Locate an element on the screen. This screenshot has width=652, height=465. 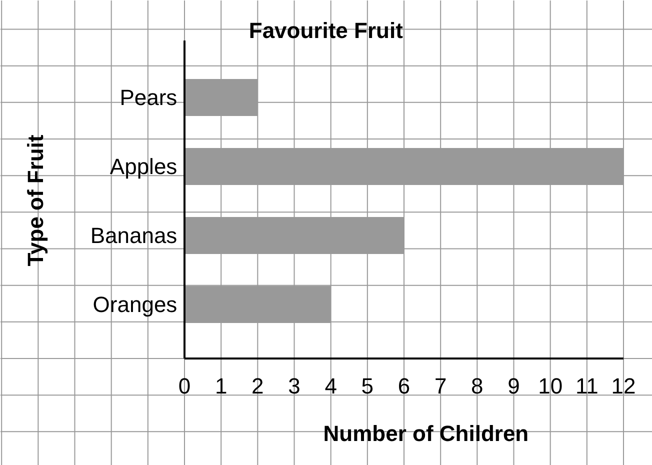
y-tick-label: Pears is located at coordinates (149, 97).